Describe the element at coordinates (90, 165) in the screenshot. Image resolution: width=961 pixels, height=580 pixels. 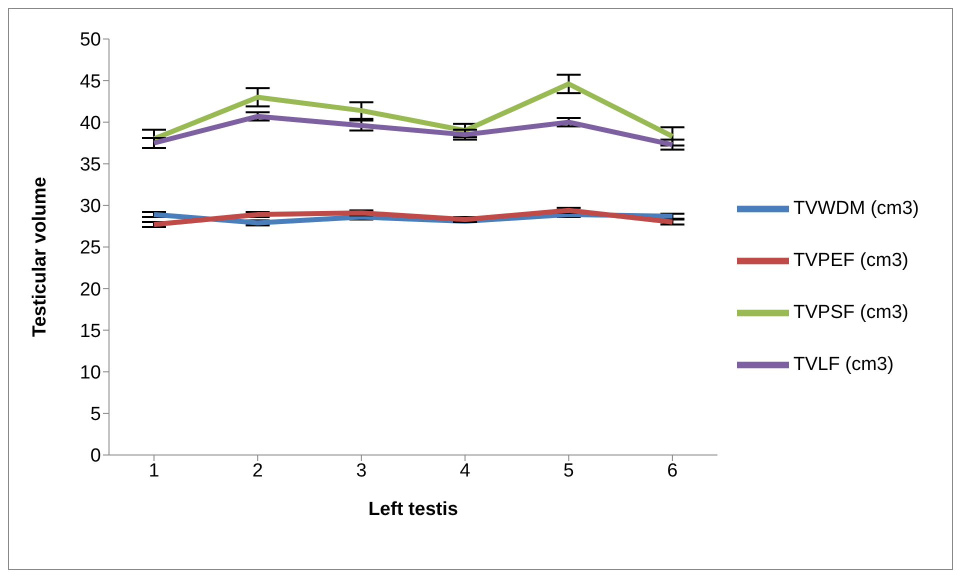
I see `y-tick-label: 35` at that location.